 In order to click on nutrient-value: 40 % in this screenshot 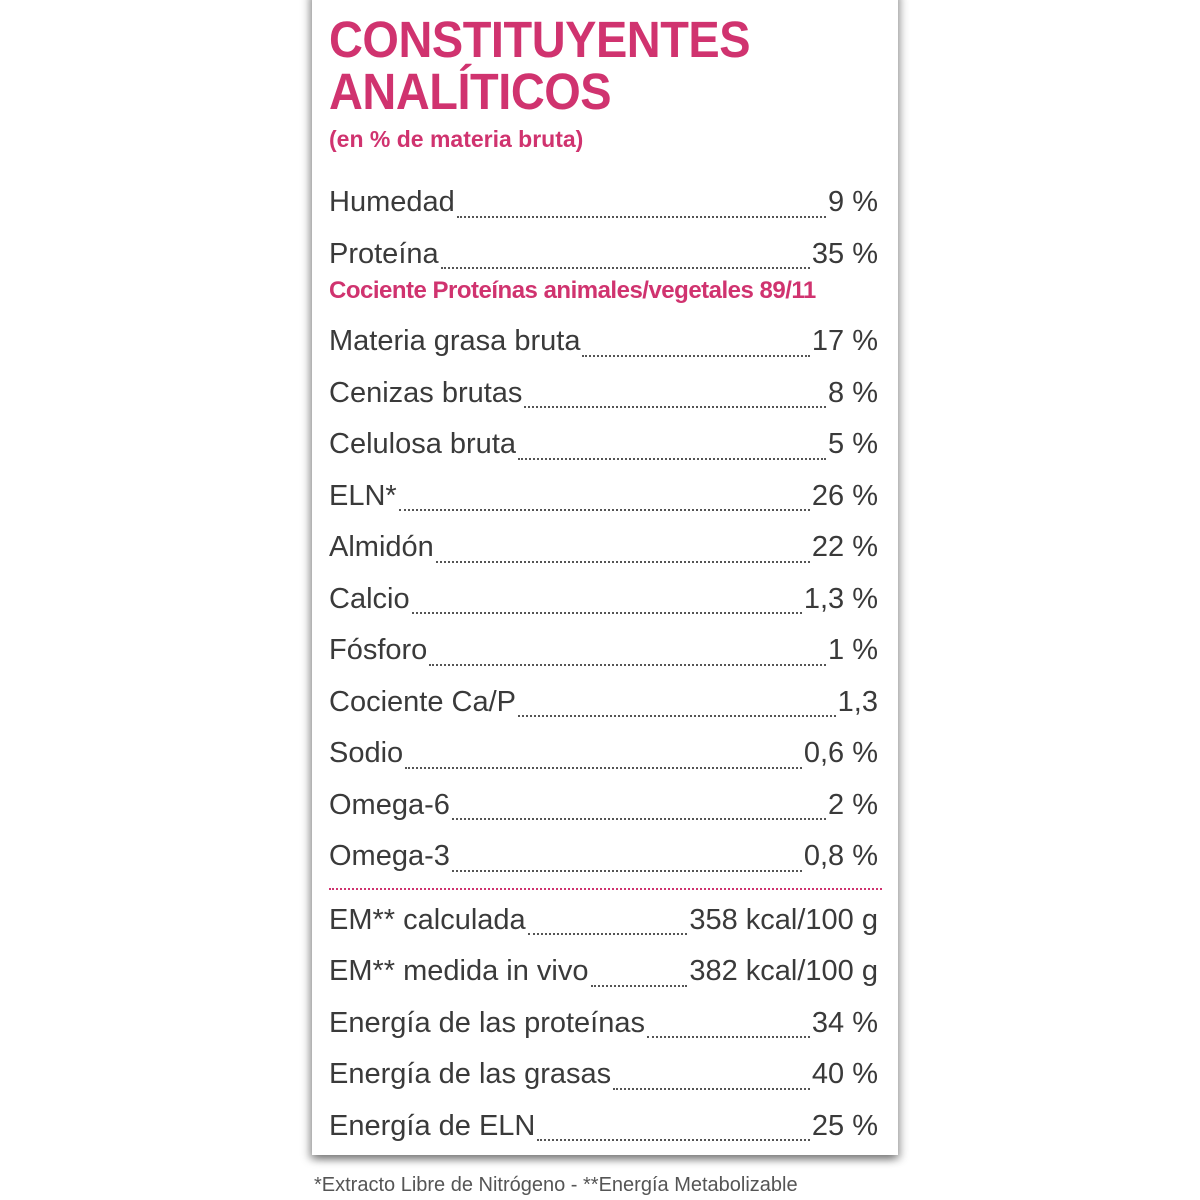, I will do `click(844, 1074)`.